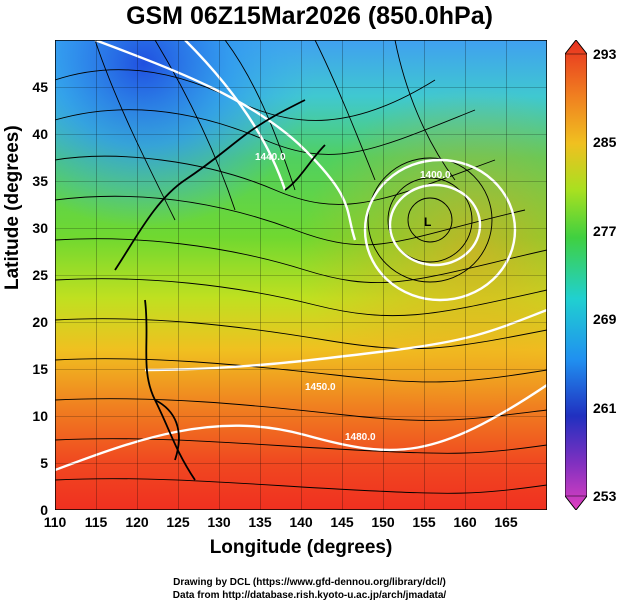  I want to click on x-tick-label: 140, so click(301, 522).